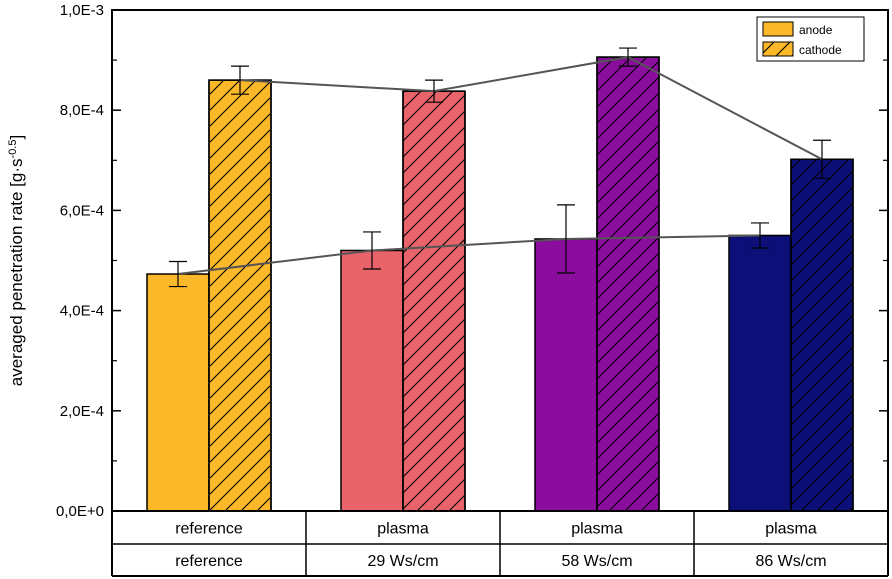  I want to click on trend-line-anode, so click(469, 255).